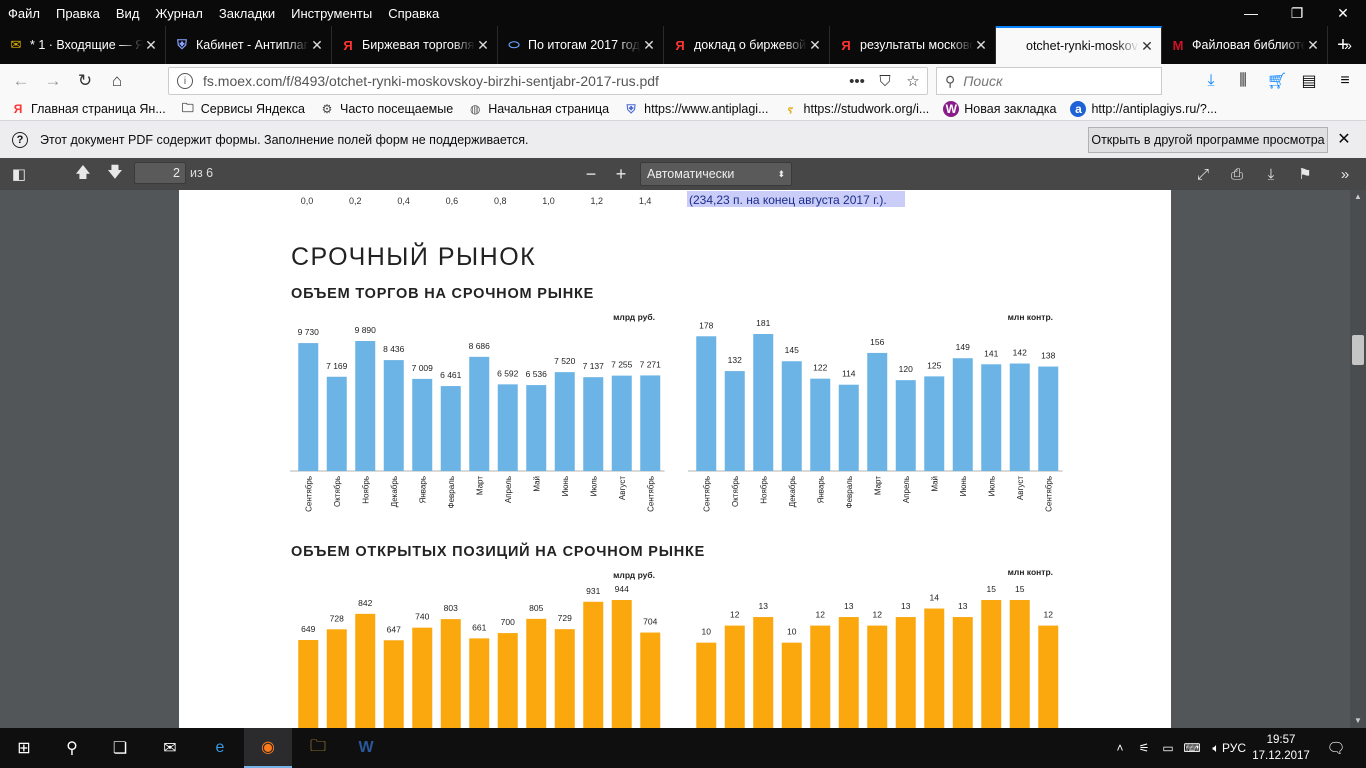 Image resolution: width=1366 pixels, height=768 pixels. I want to click on input-language: РУС, so click(1234, 748).